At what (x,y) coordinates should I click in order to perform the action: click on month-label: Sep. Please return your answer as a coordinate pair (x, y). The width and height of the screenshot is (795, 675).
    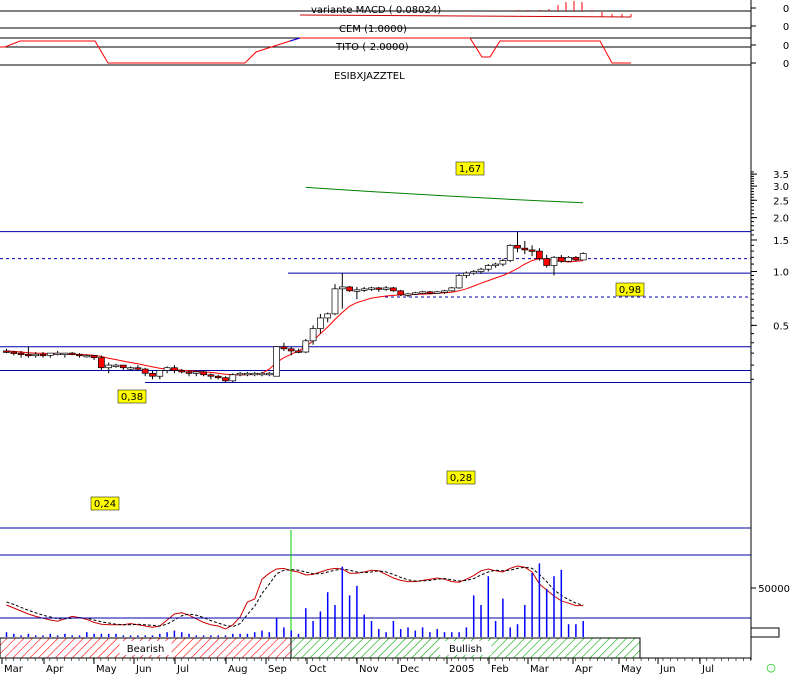
    Looking at the image, I should click on (277, 669).